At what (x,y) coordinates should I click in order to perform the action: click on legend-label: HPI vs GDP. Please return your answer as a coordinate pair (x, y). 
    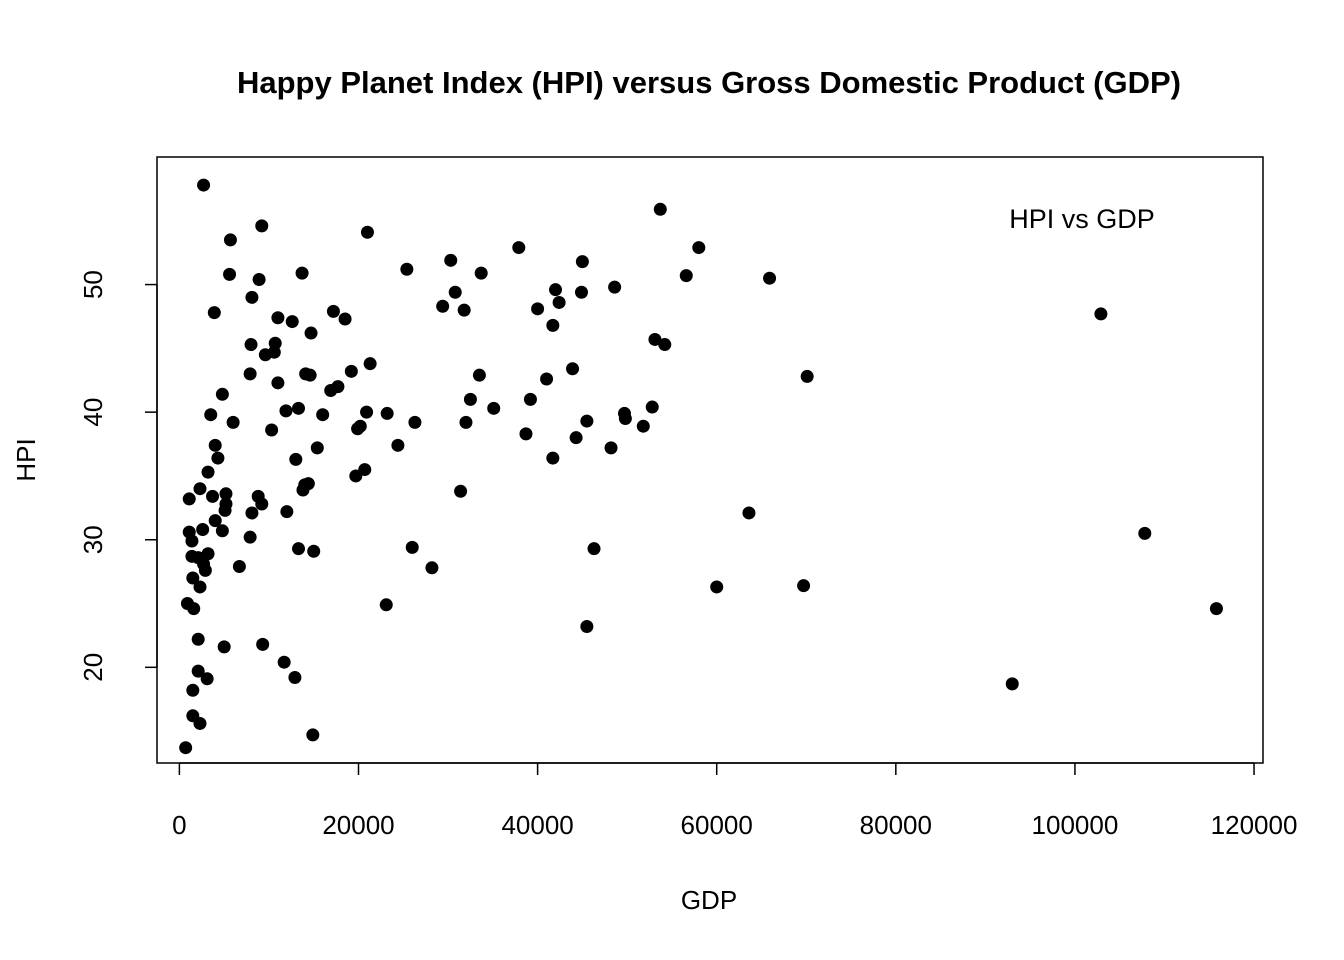
    Looking at the image, I should click on (1082, 219).